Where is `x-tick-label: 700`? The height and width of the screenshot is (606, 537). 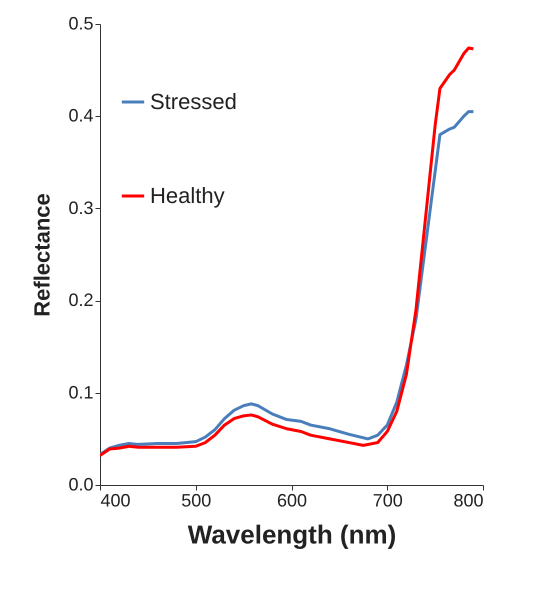 x-tick-label: 700 is located at coordinates (387, 500).